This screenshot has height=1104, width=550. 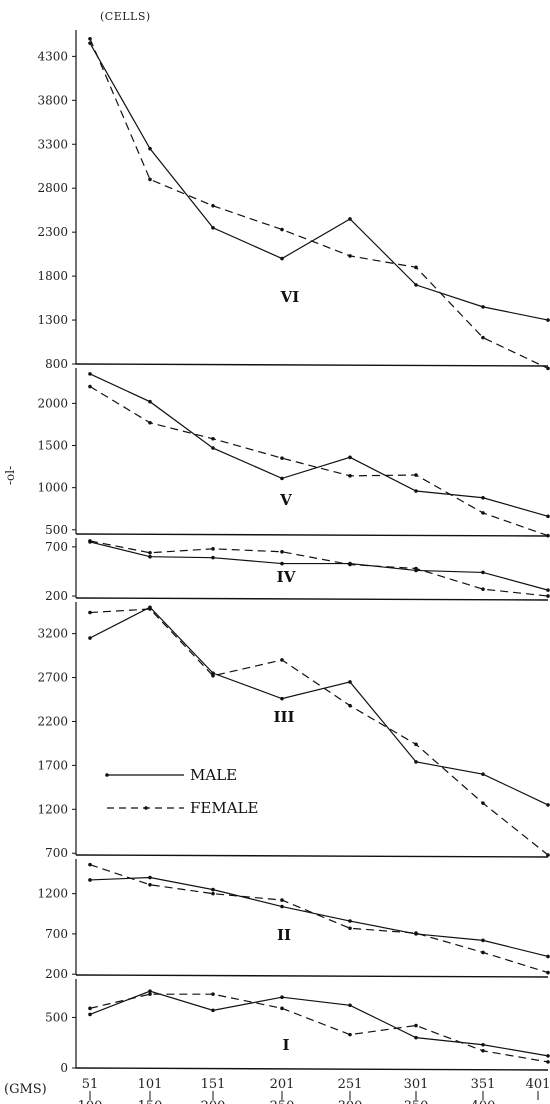 I want to click on y-tick-label: 3200, so click(x=52, y=634).